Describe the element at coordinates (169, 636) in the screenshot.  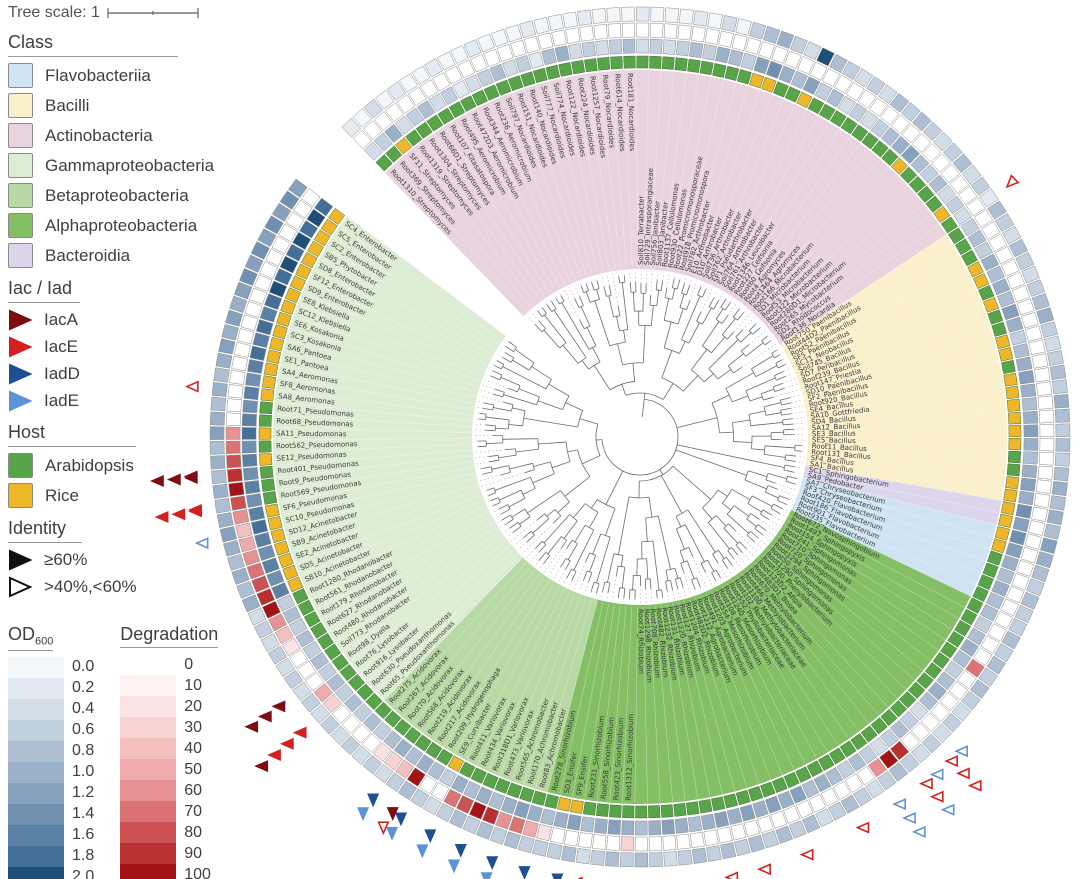
I see `degradation-scale-title: Degradation` at that location.